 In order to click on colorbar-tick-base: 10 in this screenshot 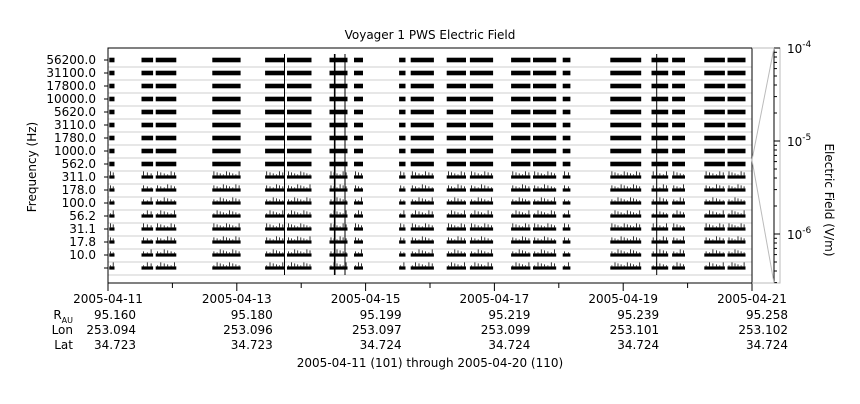, I will do `click(794, 142)`.